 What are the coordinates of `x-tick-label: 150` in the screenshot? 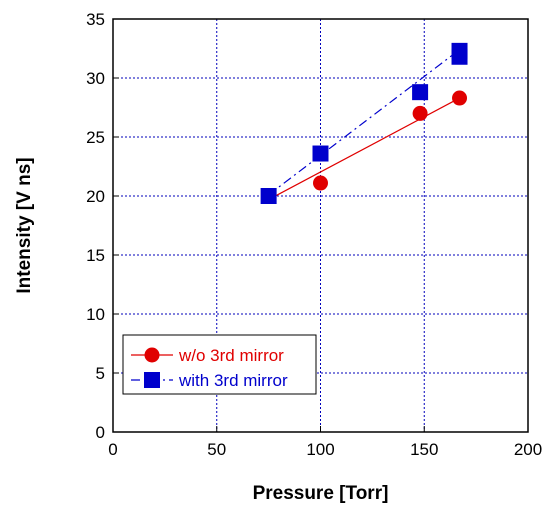 It's located at (424, 449).